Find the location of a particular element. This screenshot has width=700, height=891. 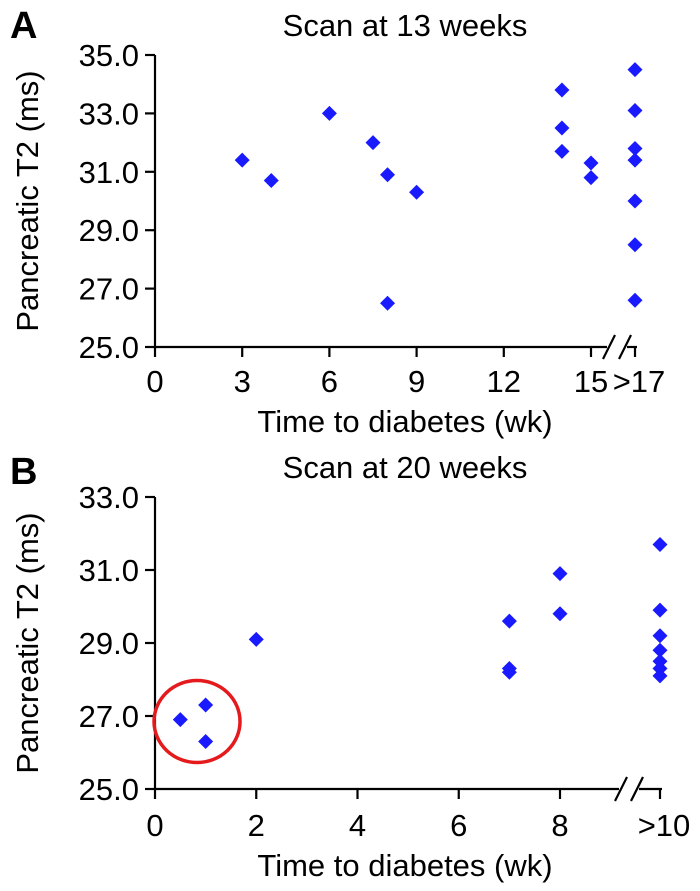

panel-label: A is located at coordinates (23, 26).